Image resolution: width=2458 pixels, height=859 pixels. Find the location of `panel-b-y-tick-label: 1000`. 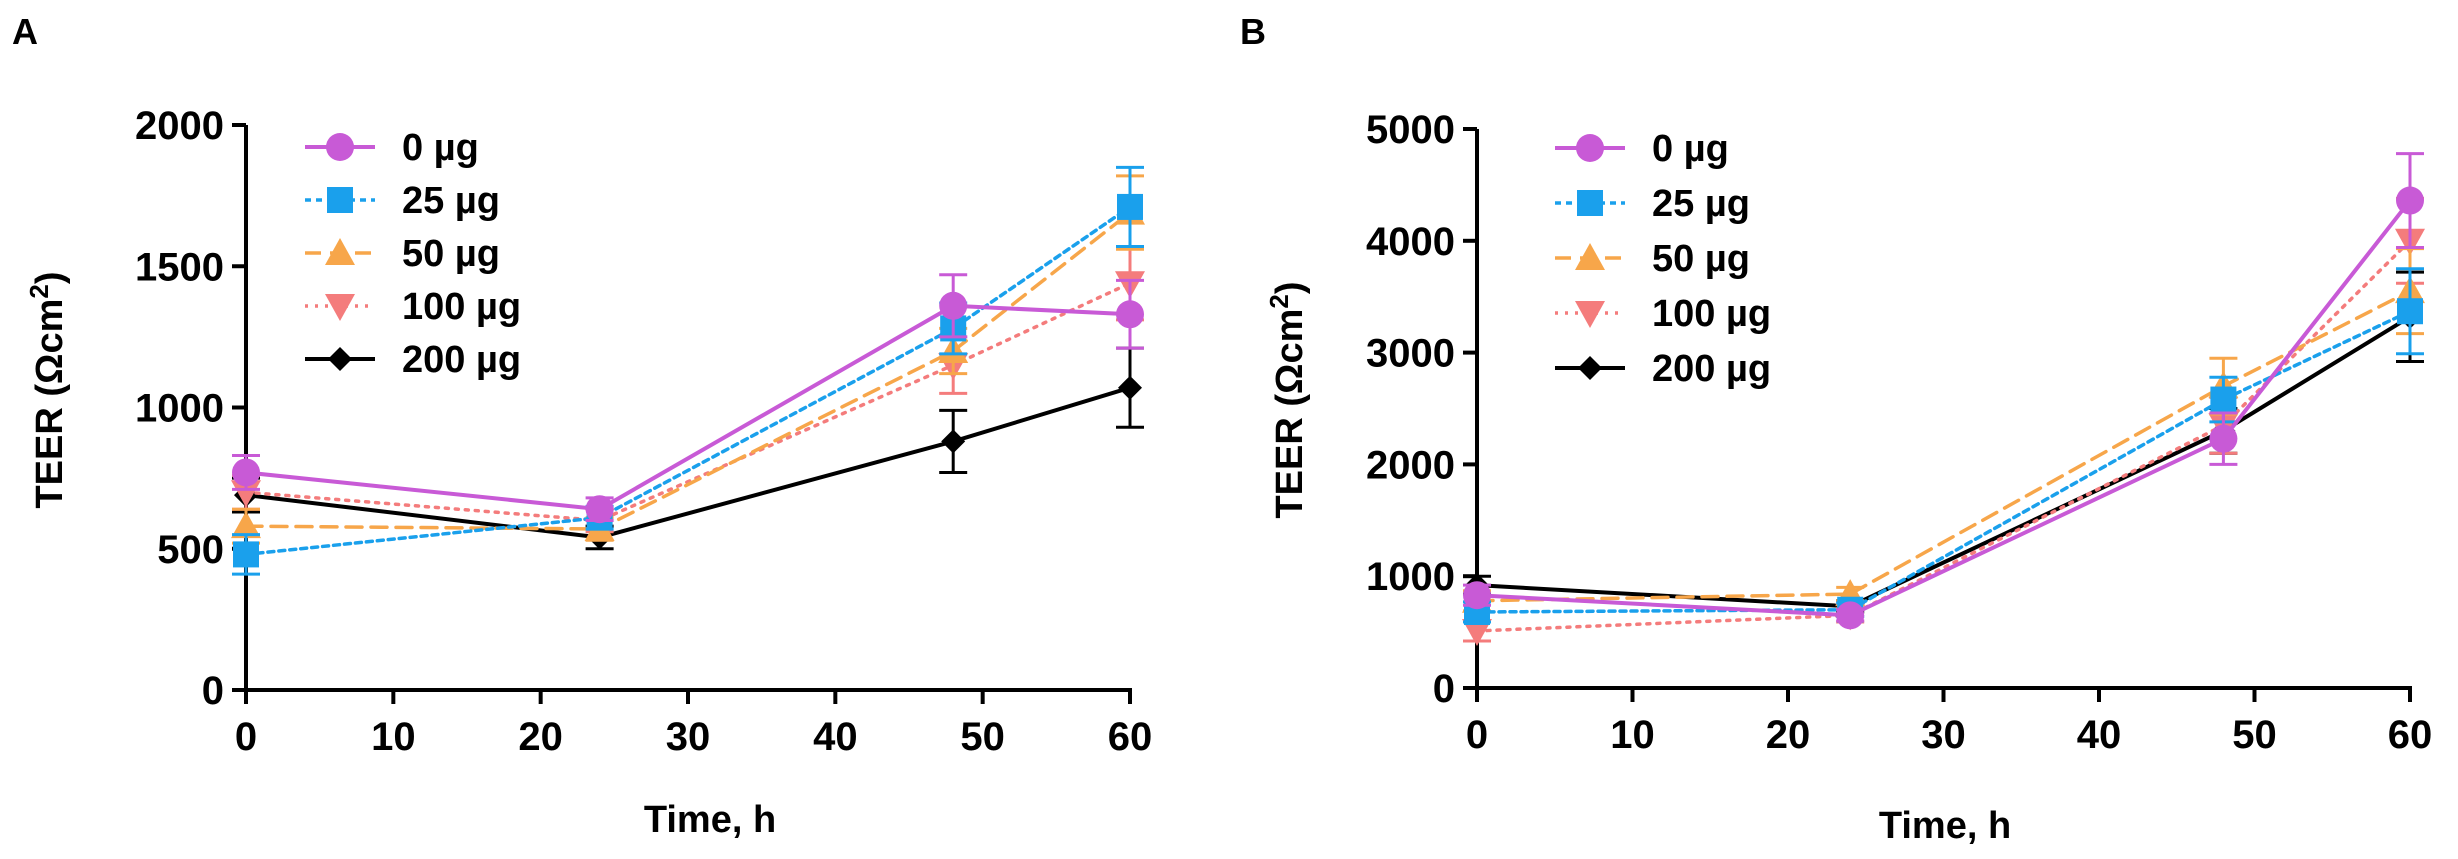

panel-b-y-tick-label: 1000 is located at coordinates (1410, 577).